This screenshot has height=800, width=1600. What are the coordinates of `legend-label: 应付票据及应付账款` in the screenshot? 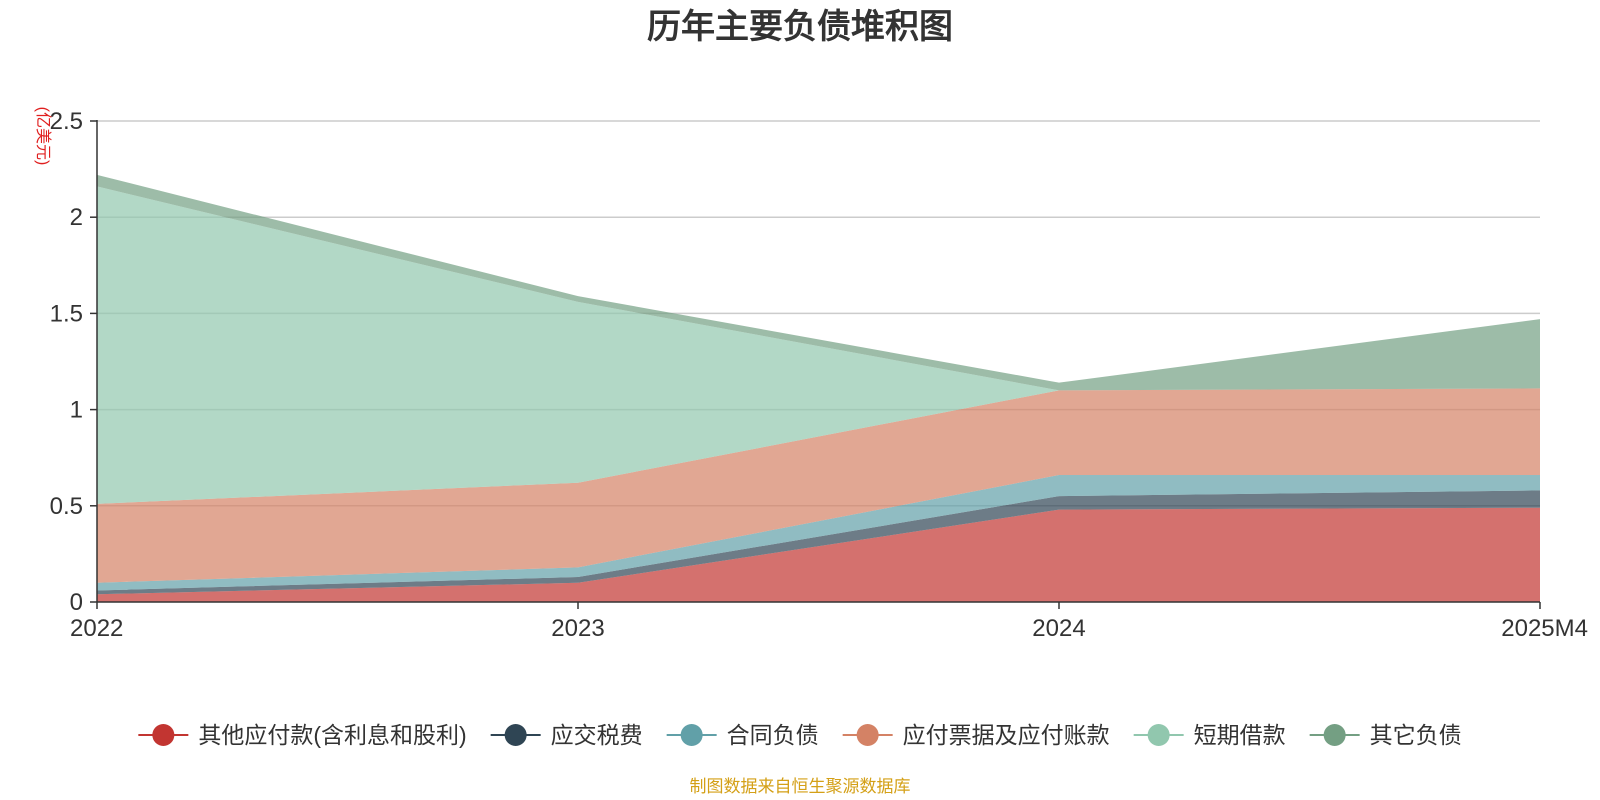 It's located at (1006, 735).